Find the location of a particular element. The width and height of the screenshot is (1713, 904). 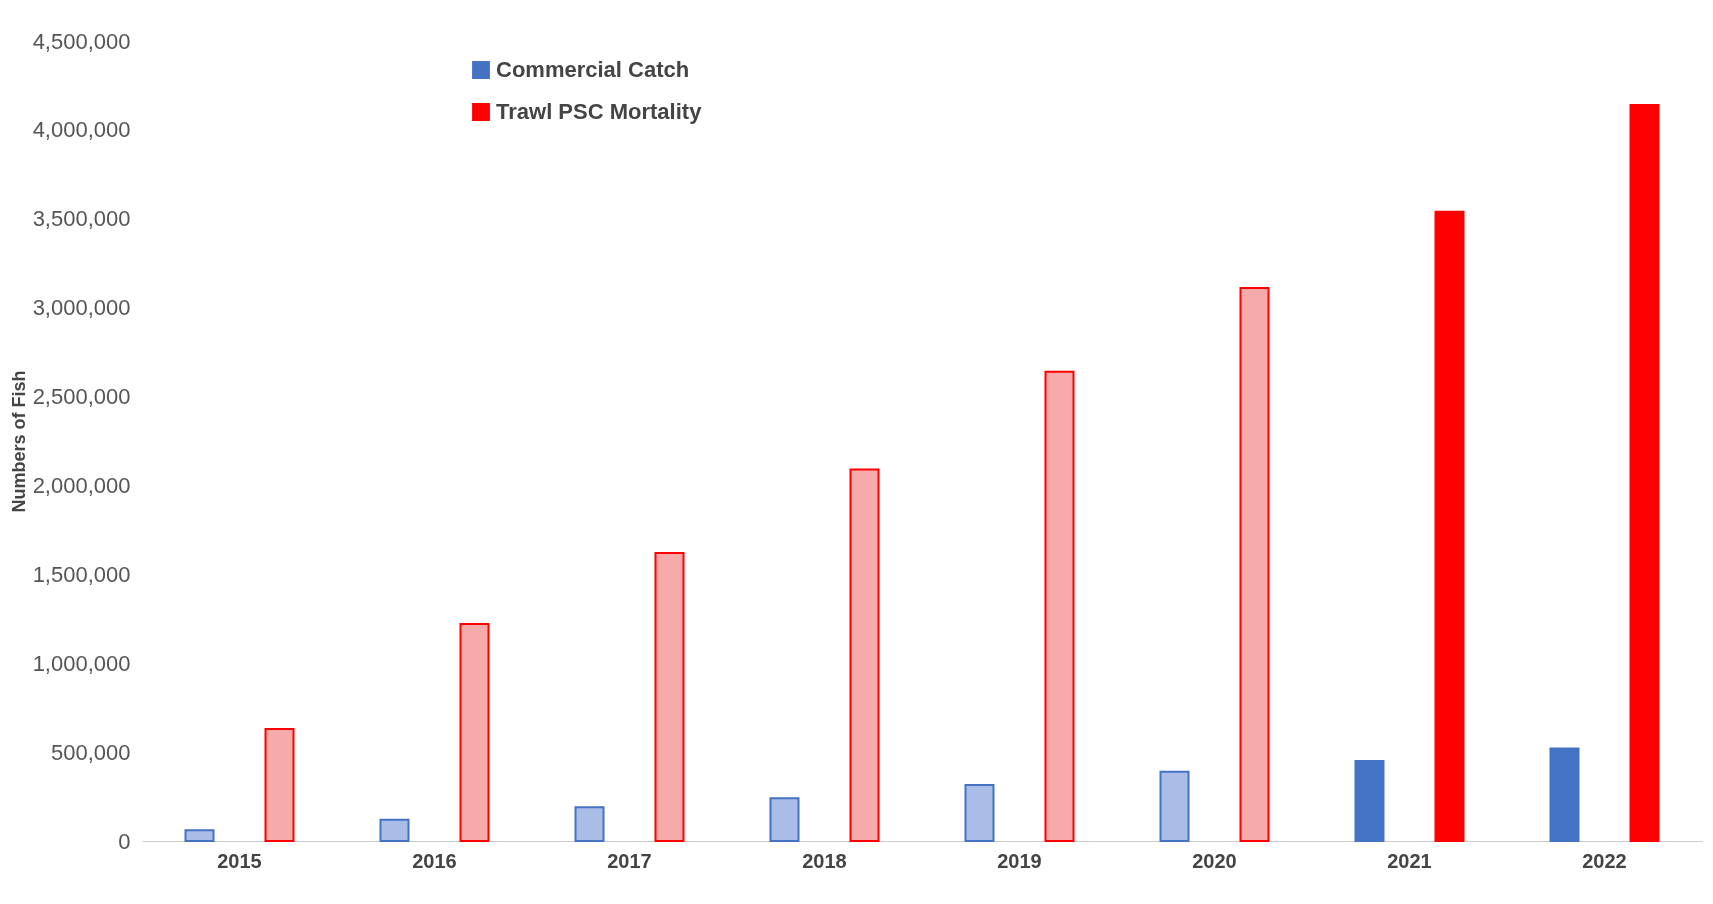

x-tick-label: 2022 is located at coordinates (1604, 860).